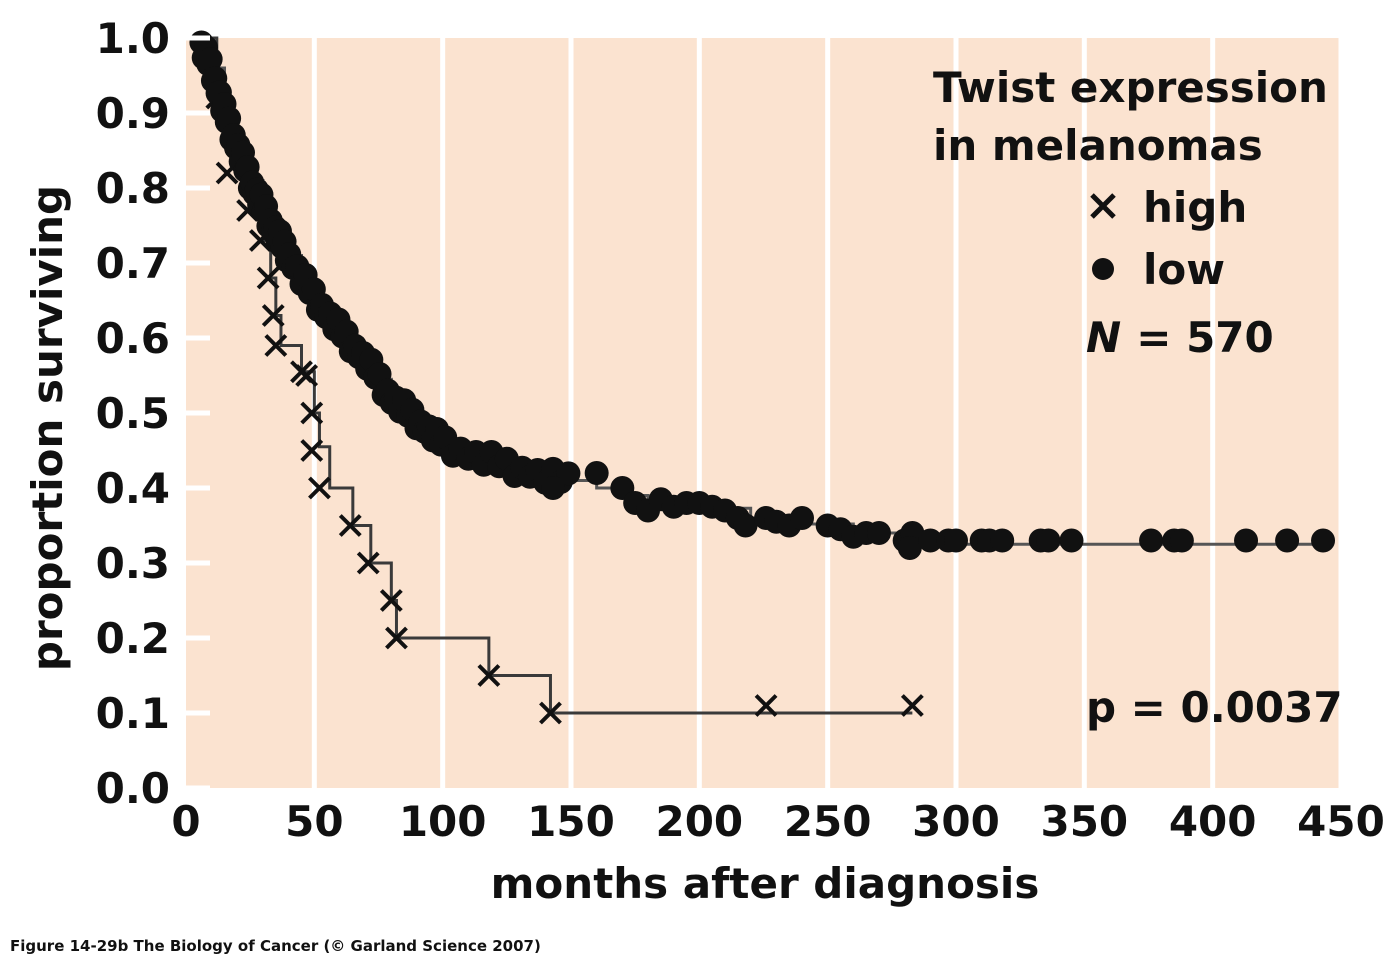 This screenshot has height=961, width=1400. What do you see at coordinates (699, 821) in the screenshot?
I see `x-tick-label: 200` at bounding box center [699, 821].